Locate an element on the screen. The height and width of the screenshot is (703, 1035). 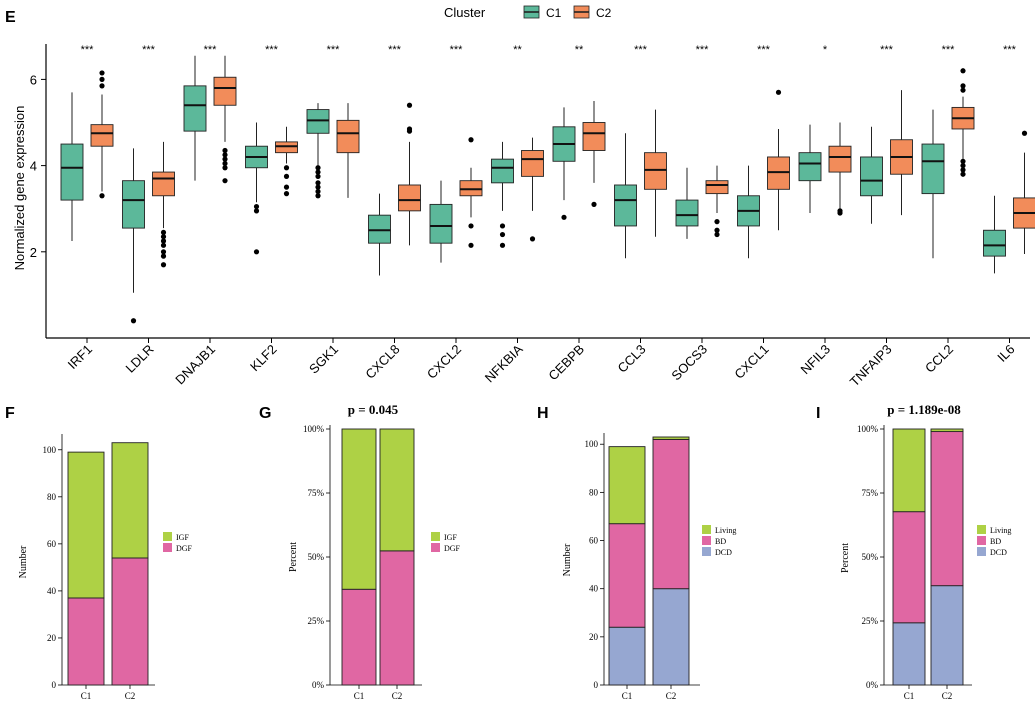
significance-cxcl1: *** is located at coordinates (764, 50).